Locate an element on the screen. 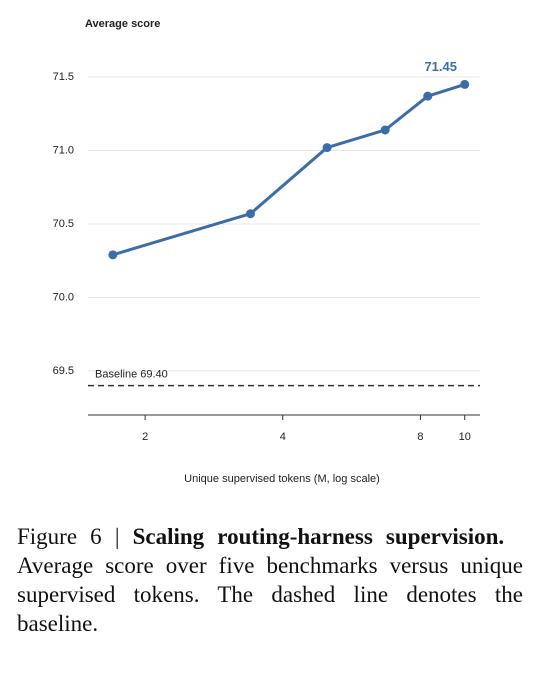 This screenshot has width=550, height=680. y-tick-label: 71.0 is located at coordinates (63, 150).